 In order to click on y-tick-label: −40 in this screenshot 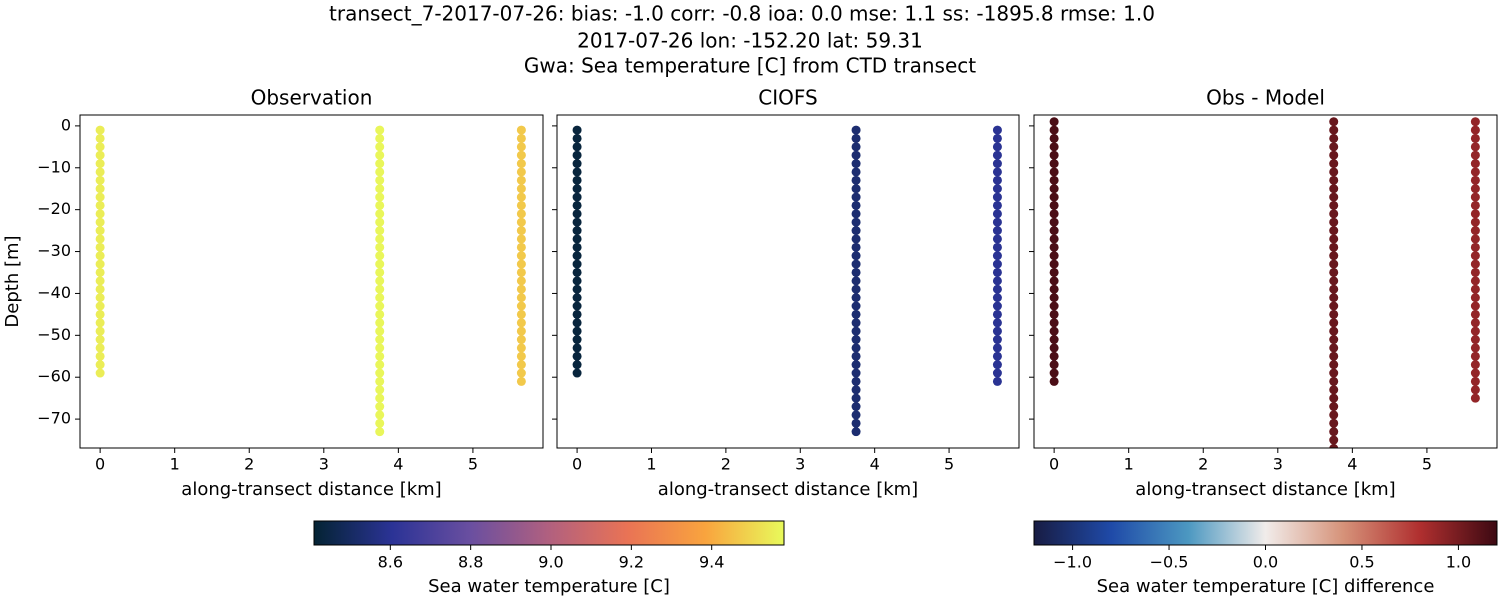, I will do `click(54, 292)`.